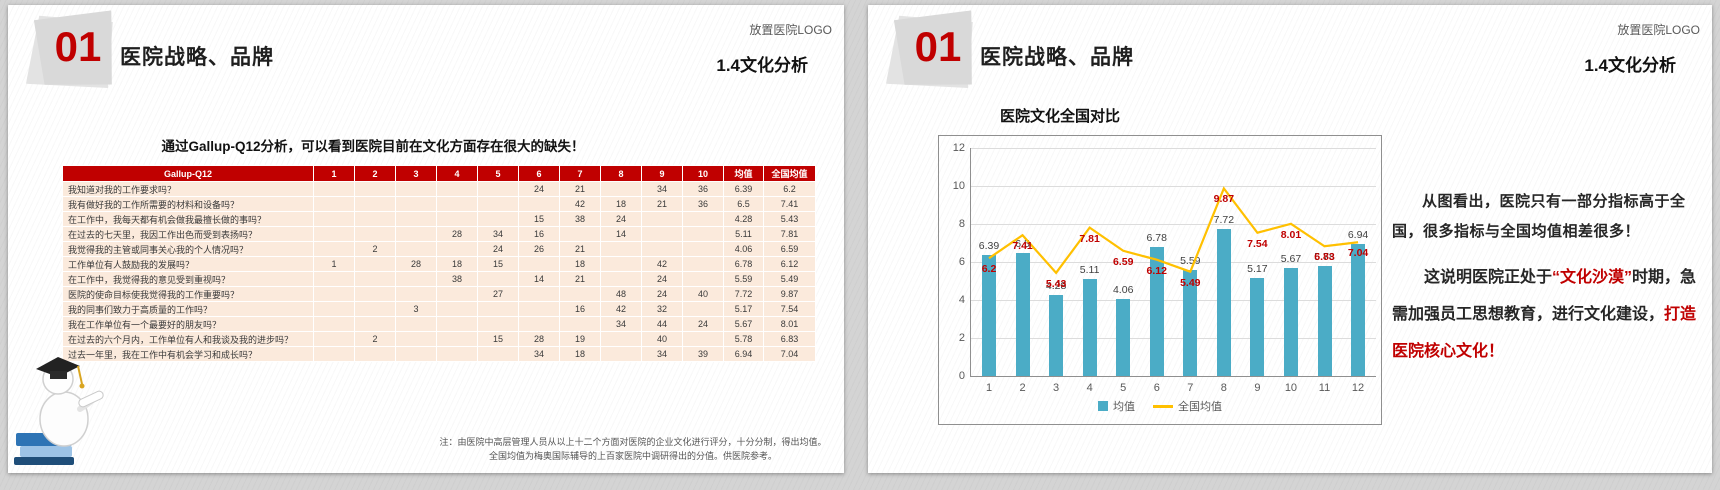 The height and width of the screenshot is (490, 1720). I want to click on bar-value-label: 5.17, so click(1257, 268).